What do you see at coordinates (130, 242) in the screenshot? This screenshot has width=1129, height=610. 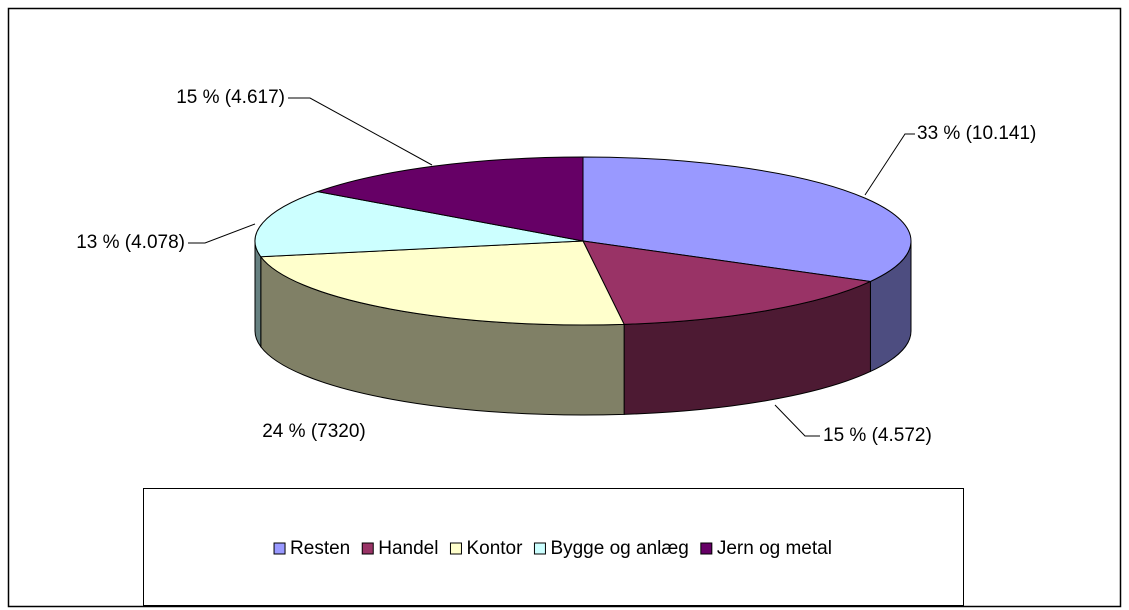 I see `data-label: 13 % (4.078)` at bounding box center [130, 242].